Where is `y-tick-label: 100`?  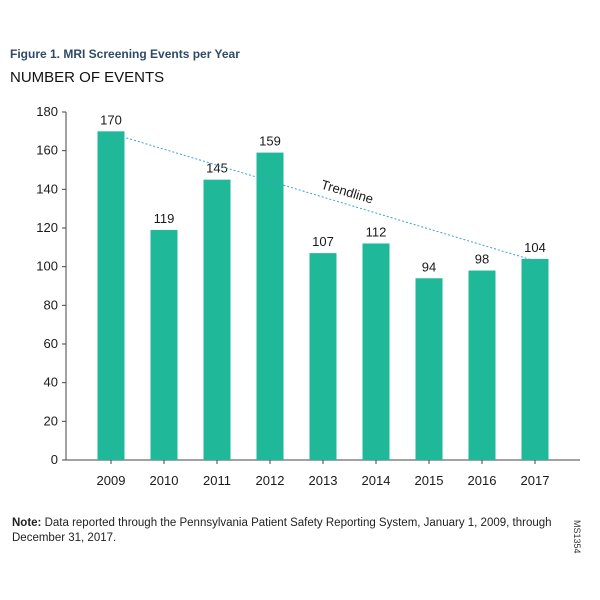 y-tick-label: 100 is located at coordinates (47, 266).